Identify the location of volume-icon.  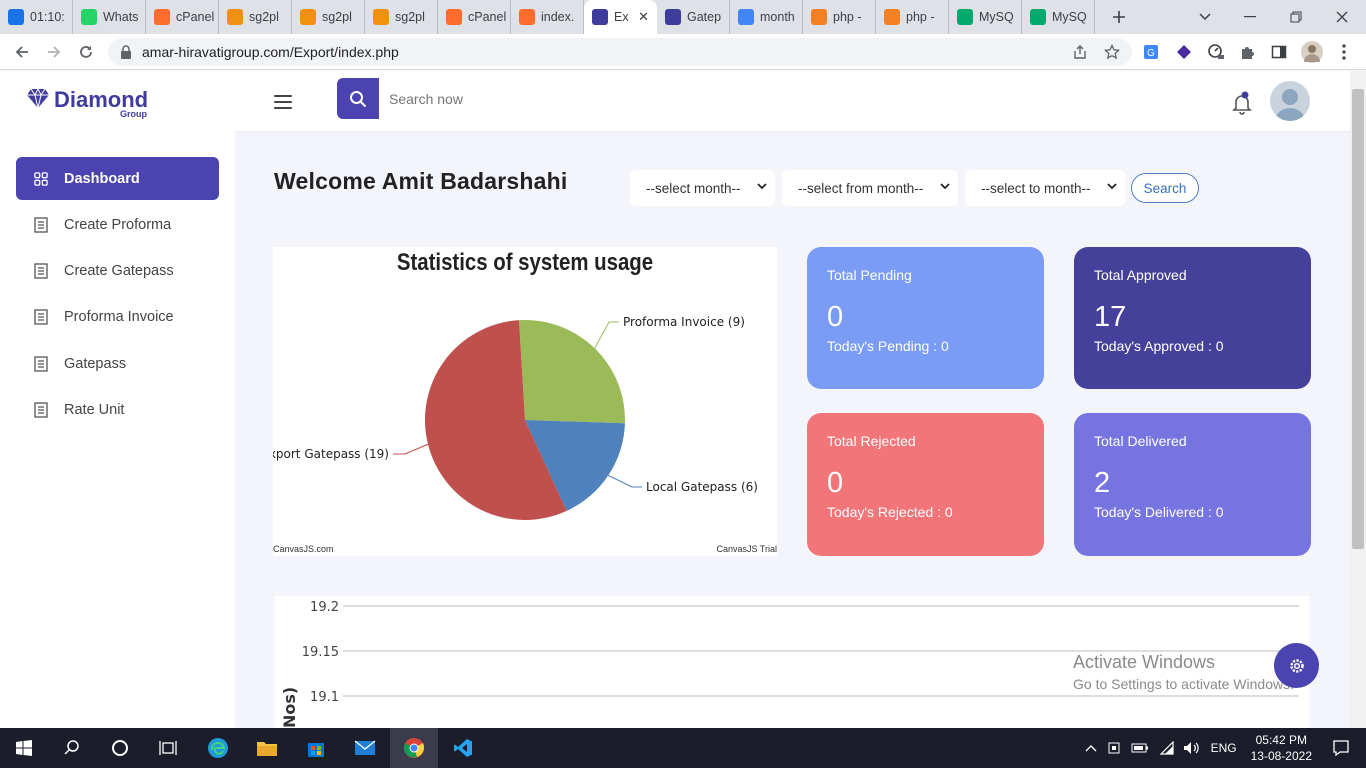
(1192, 748).